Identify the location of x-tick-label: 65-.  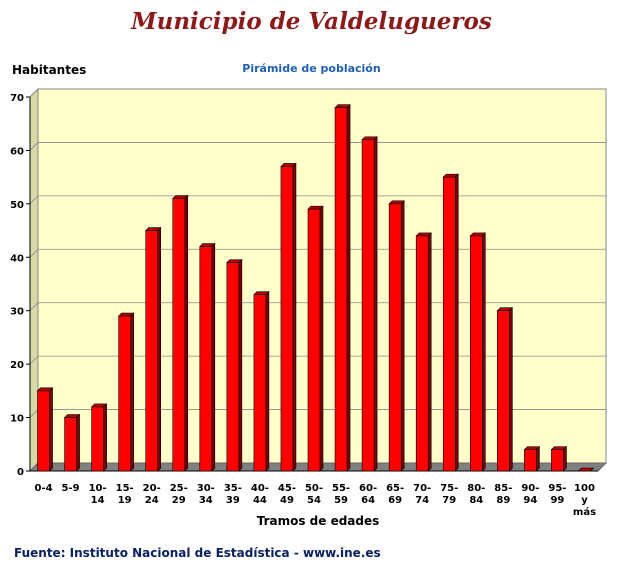
(395, 488).